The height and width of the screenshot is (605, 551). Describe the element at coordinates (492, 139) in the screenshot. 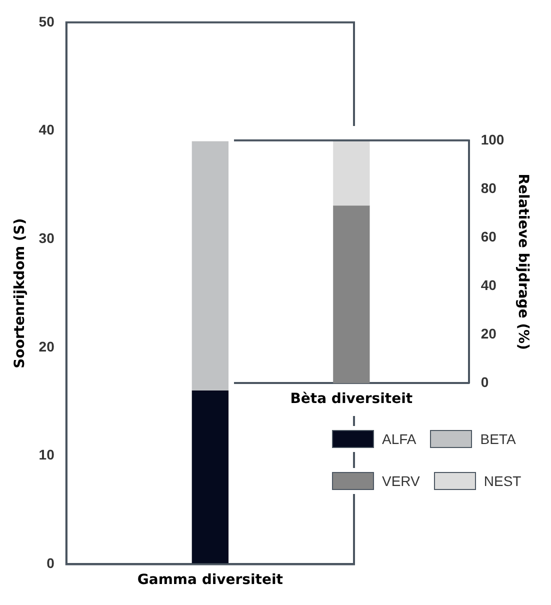

I see `y2-tick-label: 100` at that location.